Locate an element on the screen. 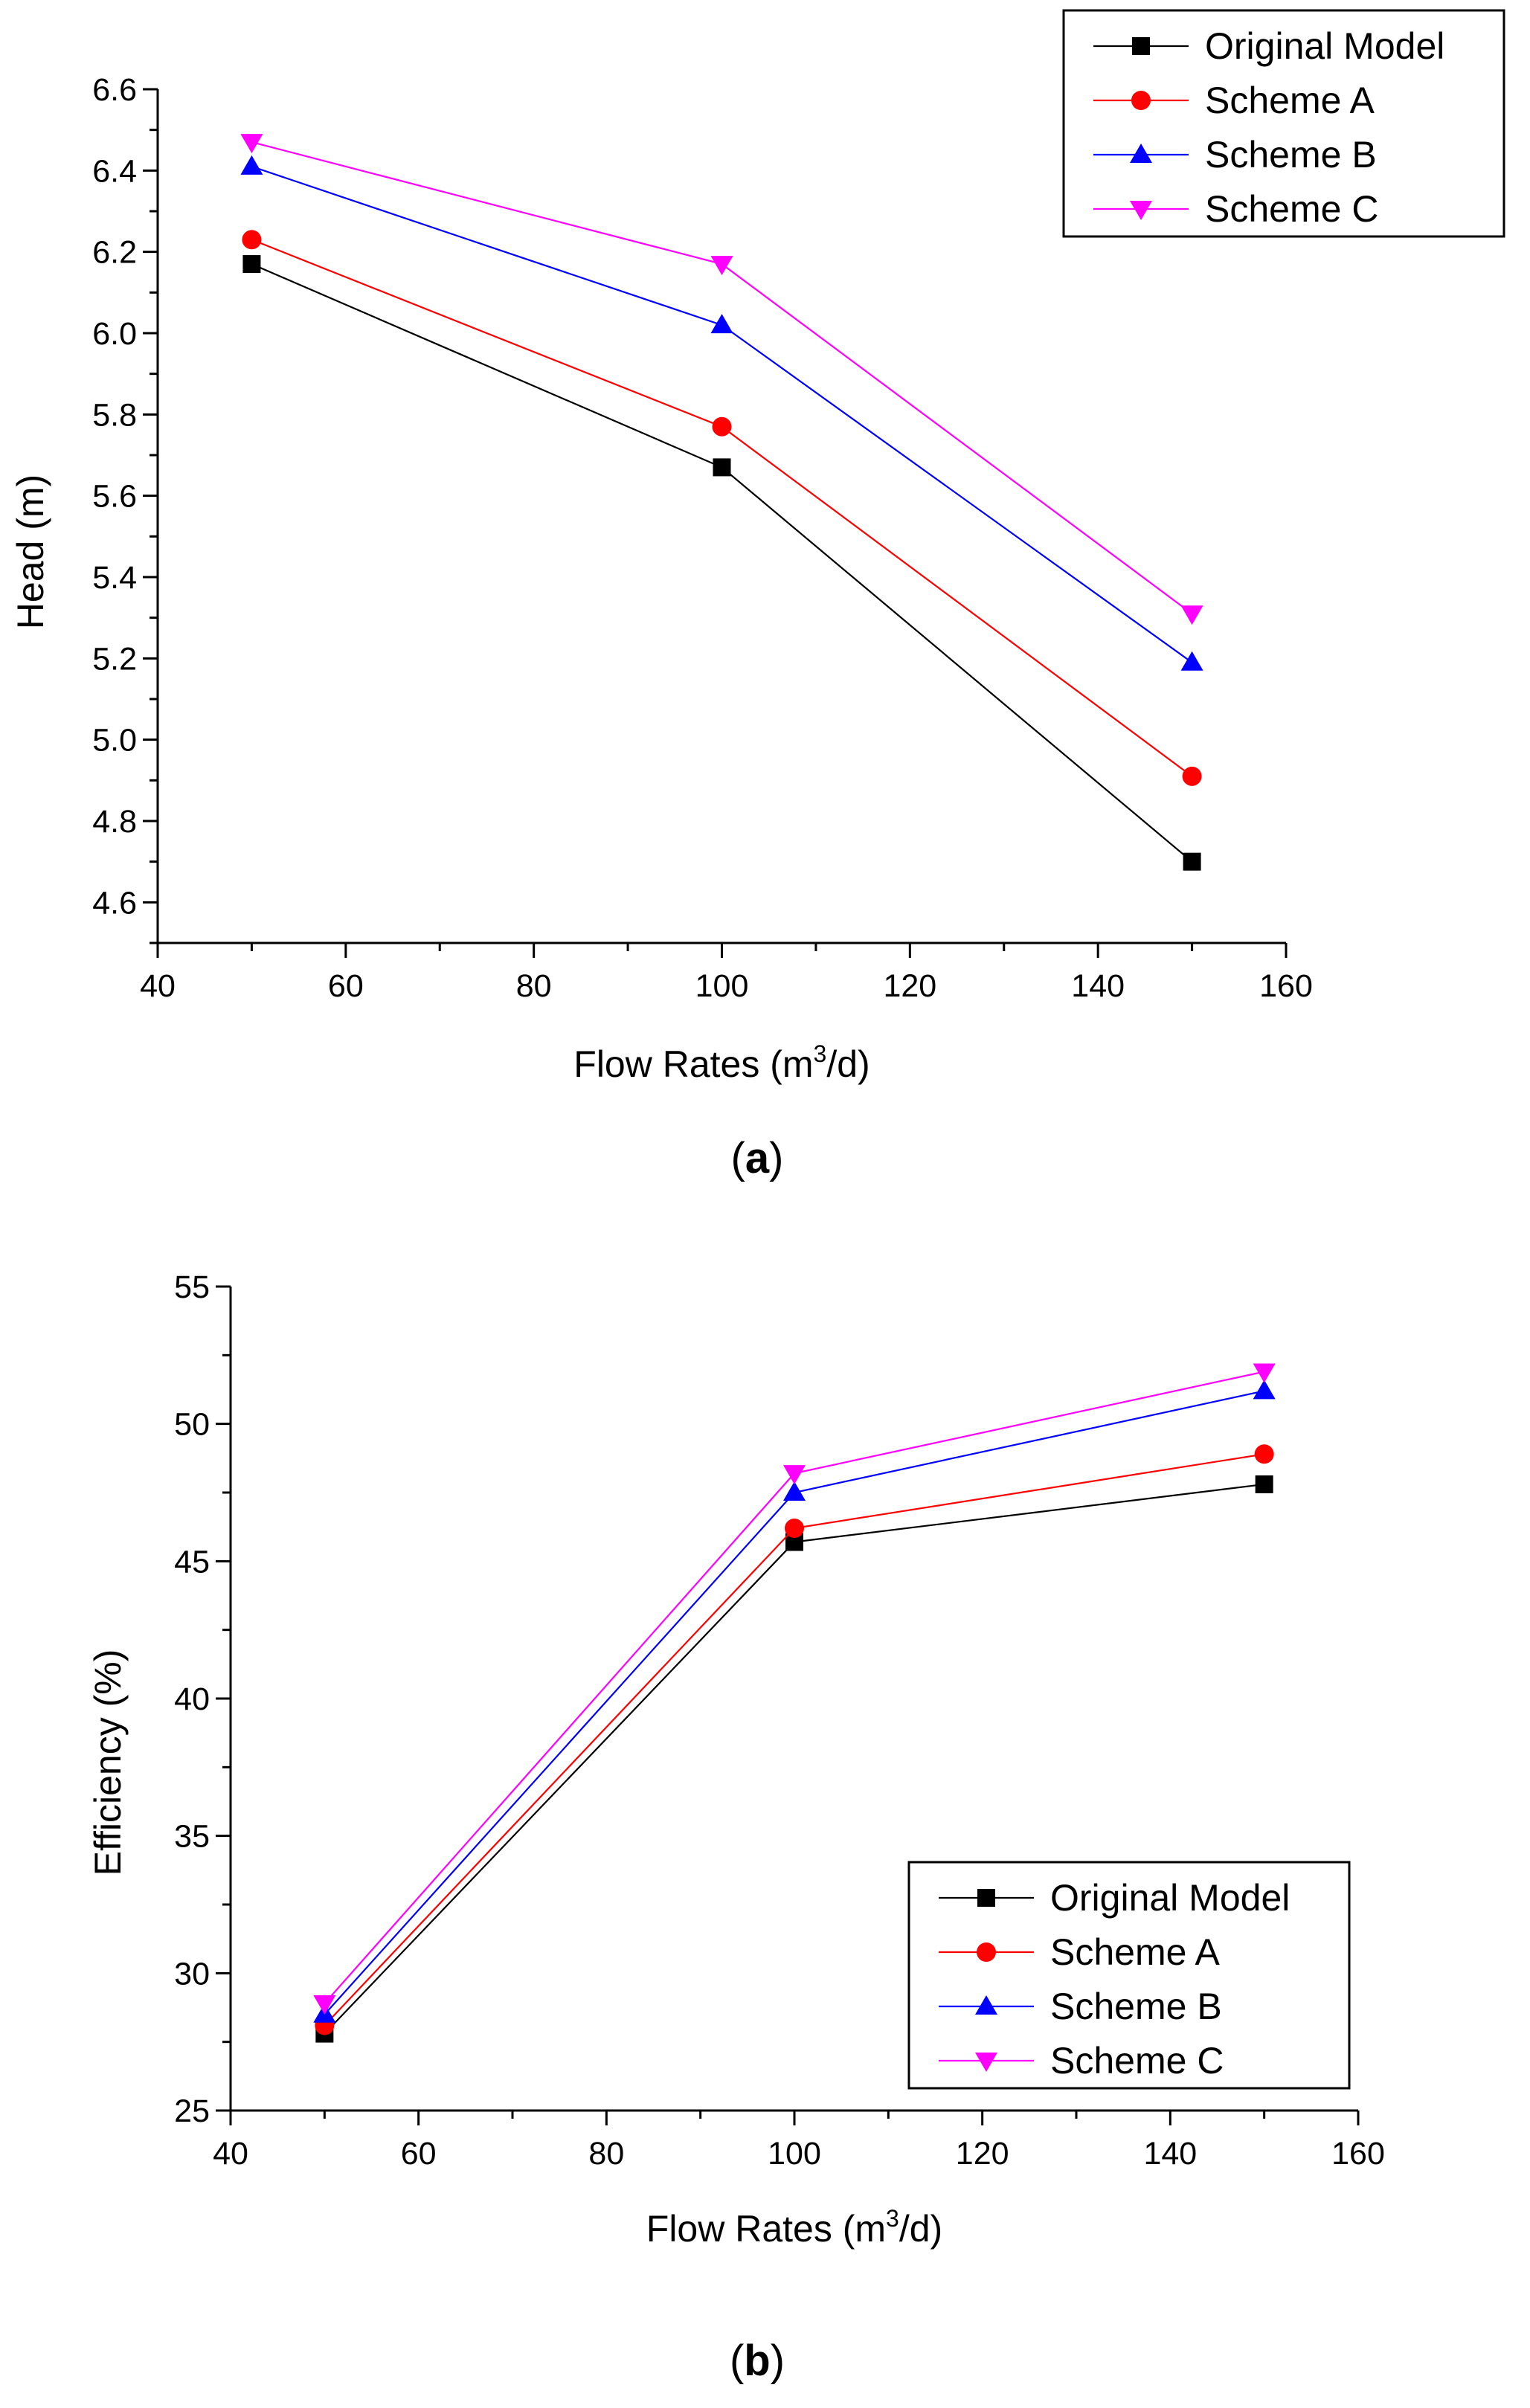 Image resolution: width=1530 pixels, height=2408 pixels. y-tick-label: 55 is located at coordinates (192, 1287).